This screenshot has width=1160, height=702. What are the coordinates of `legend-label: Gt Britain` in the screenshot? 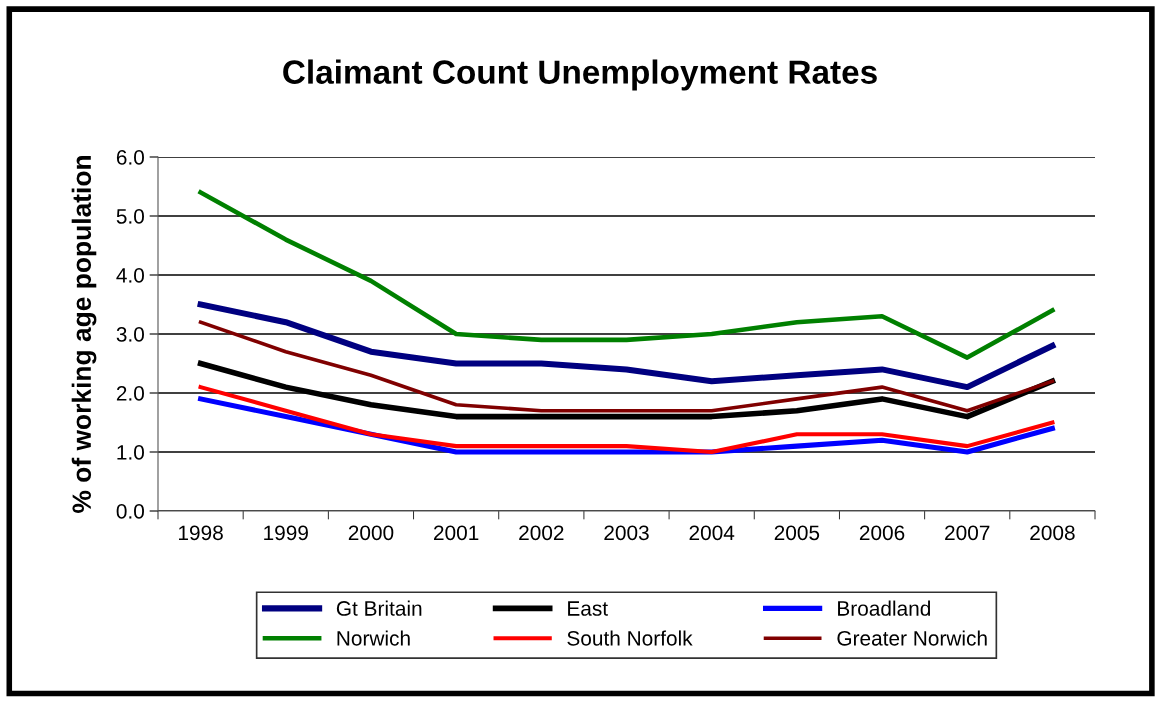 It's located at (379, 608).